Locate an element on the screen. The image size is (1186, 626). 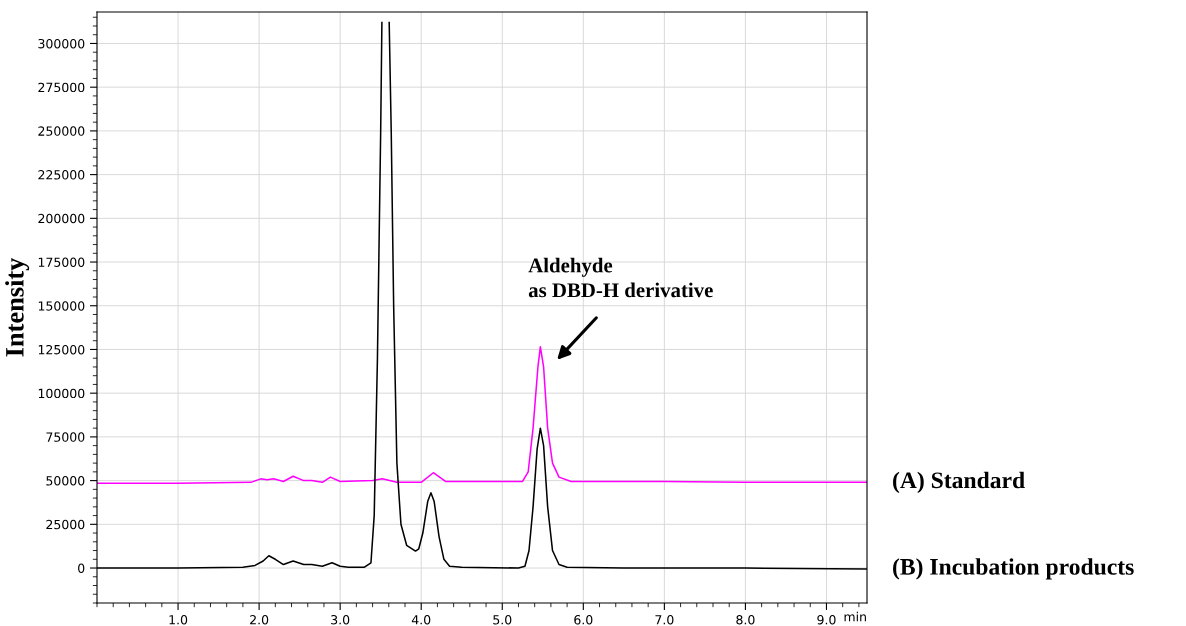
y-tick-label: 175000 is located at coordinates (61, 262).